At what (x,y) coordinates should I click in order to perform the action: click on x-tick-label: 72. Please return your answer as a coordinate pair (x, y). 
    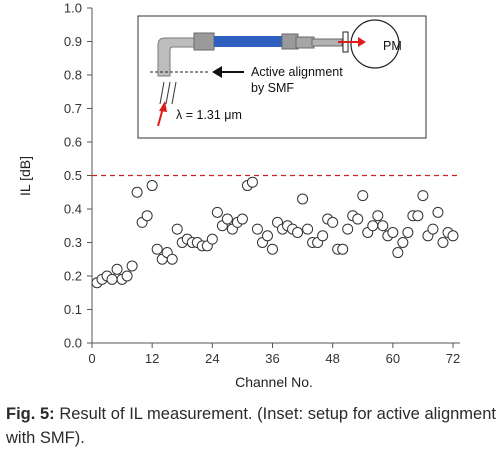
    Looking at the image, I should click on (453, 358).